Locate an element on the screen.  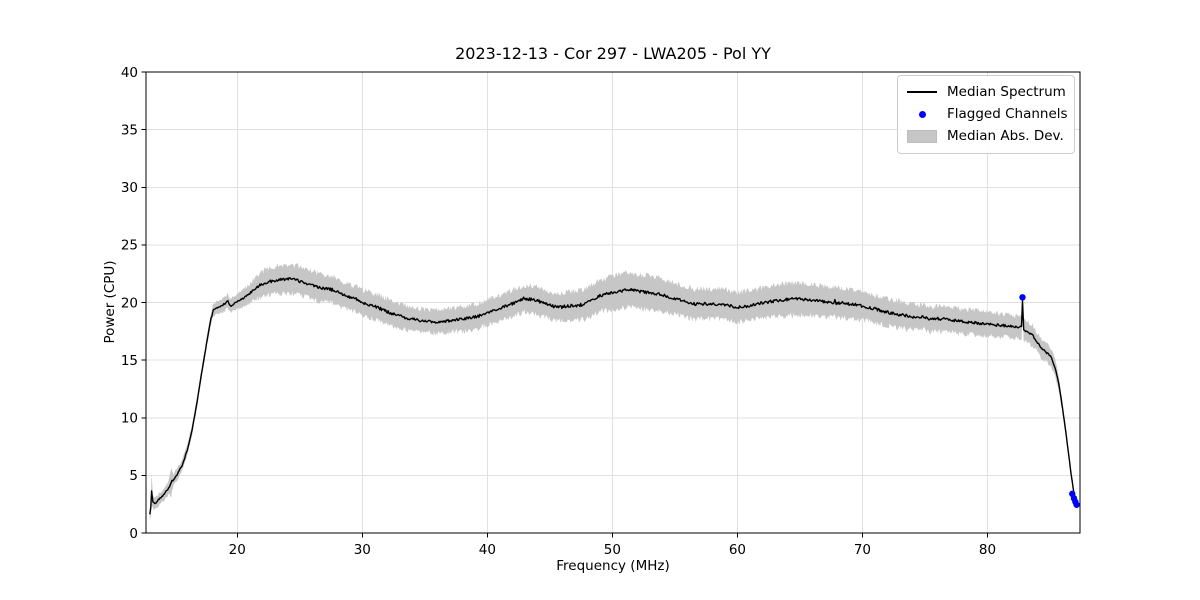
x-tick-label: 60 is located at coordinates (737, 550).